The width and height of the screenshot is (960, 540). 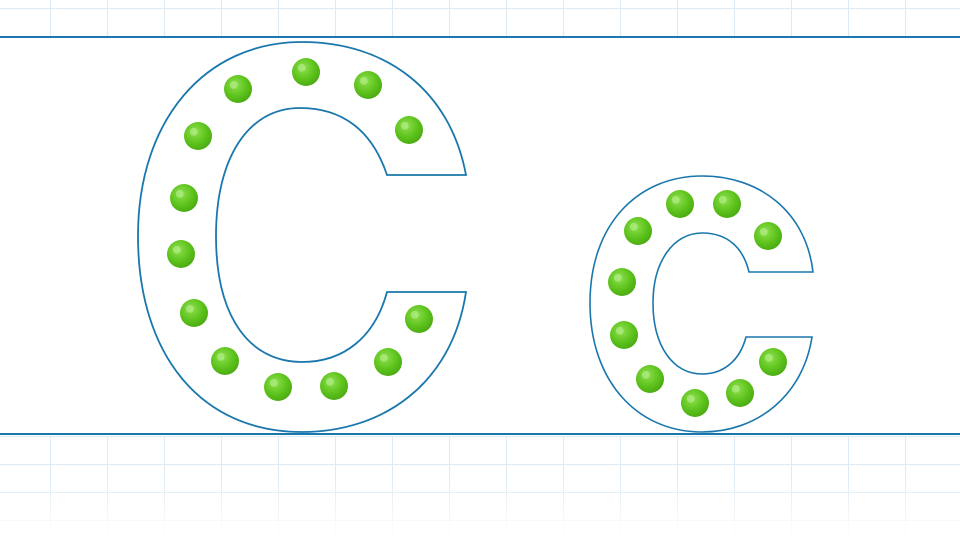 What do you see at coordinates (633, 226) in the screenshot?
I see `lowercase-dot-3-highlight` at bounding box center [633, 226].